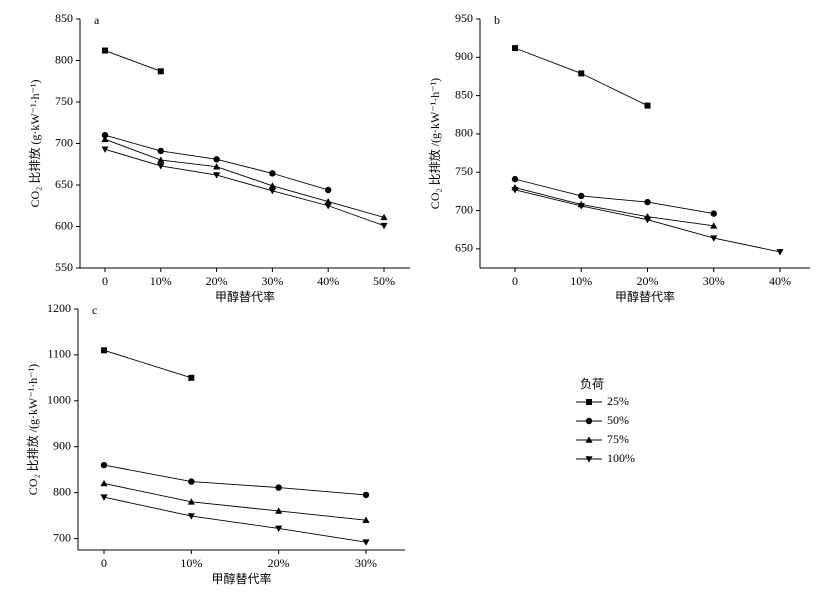  Describe the element at coordinates (618, 439) in the screenshot. I see `legend-label: 75%` at that location.